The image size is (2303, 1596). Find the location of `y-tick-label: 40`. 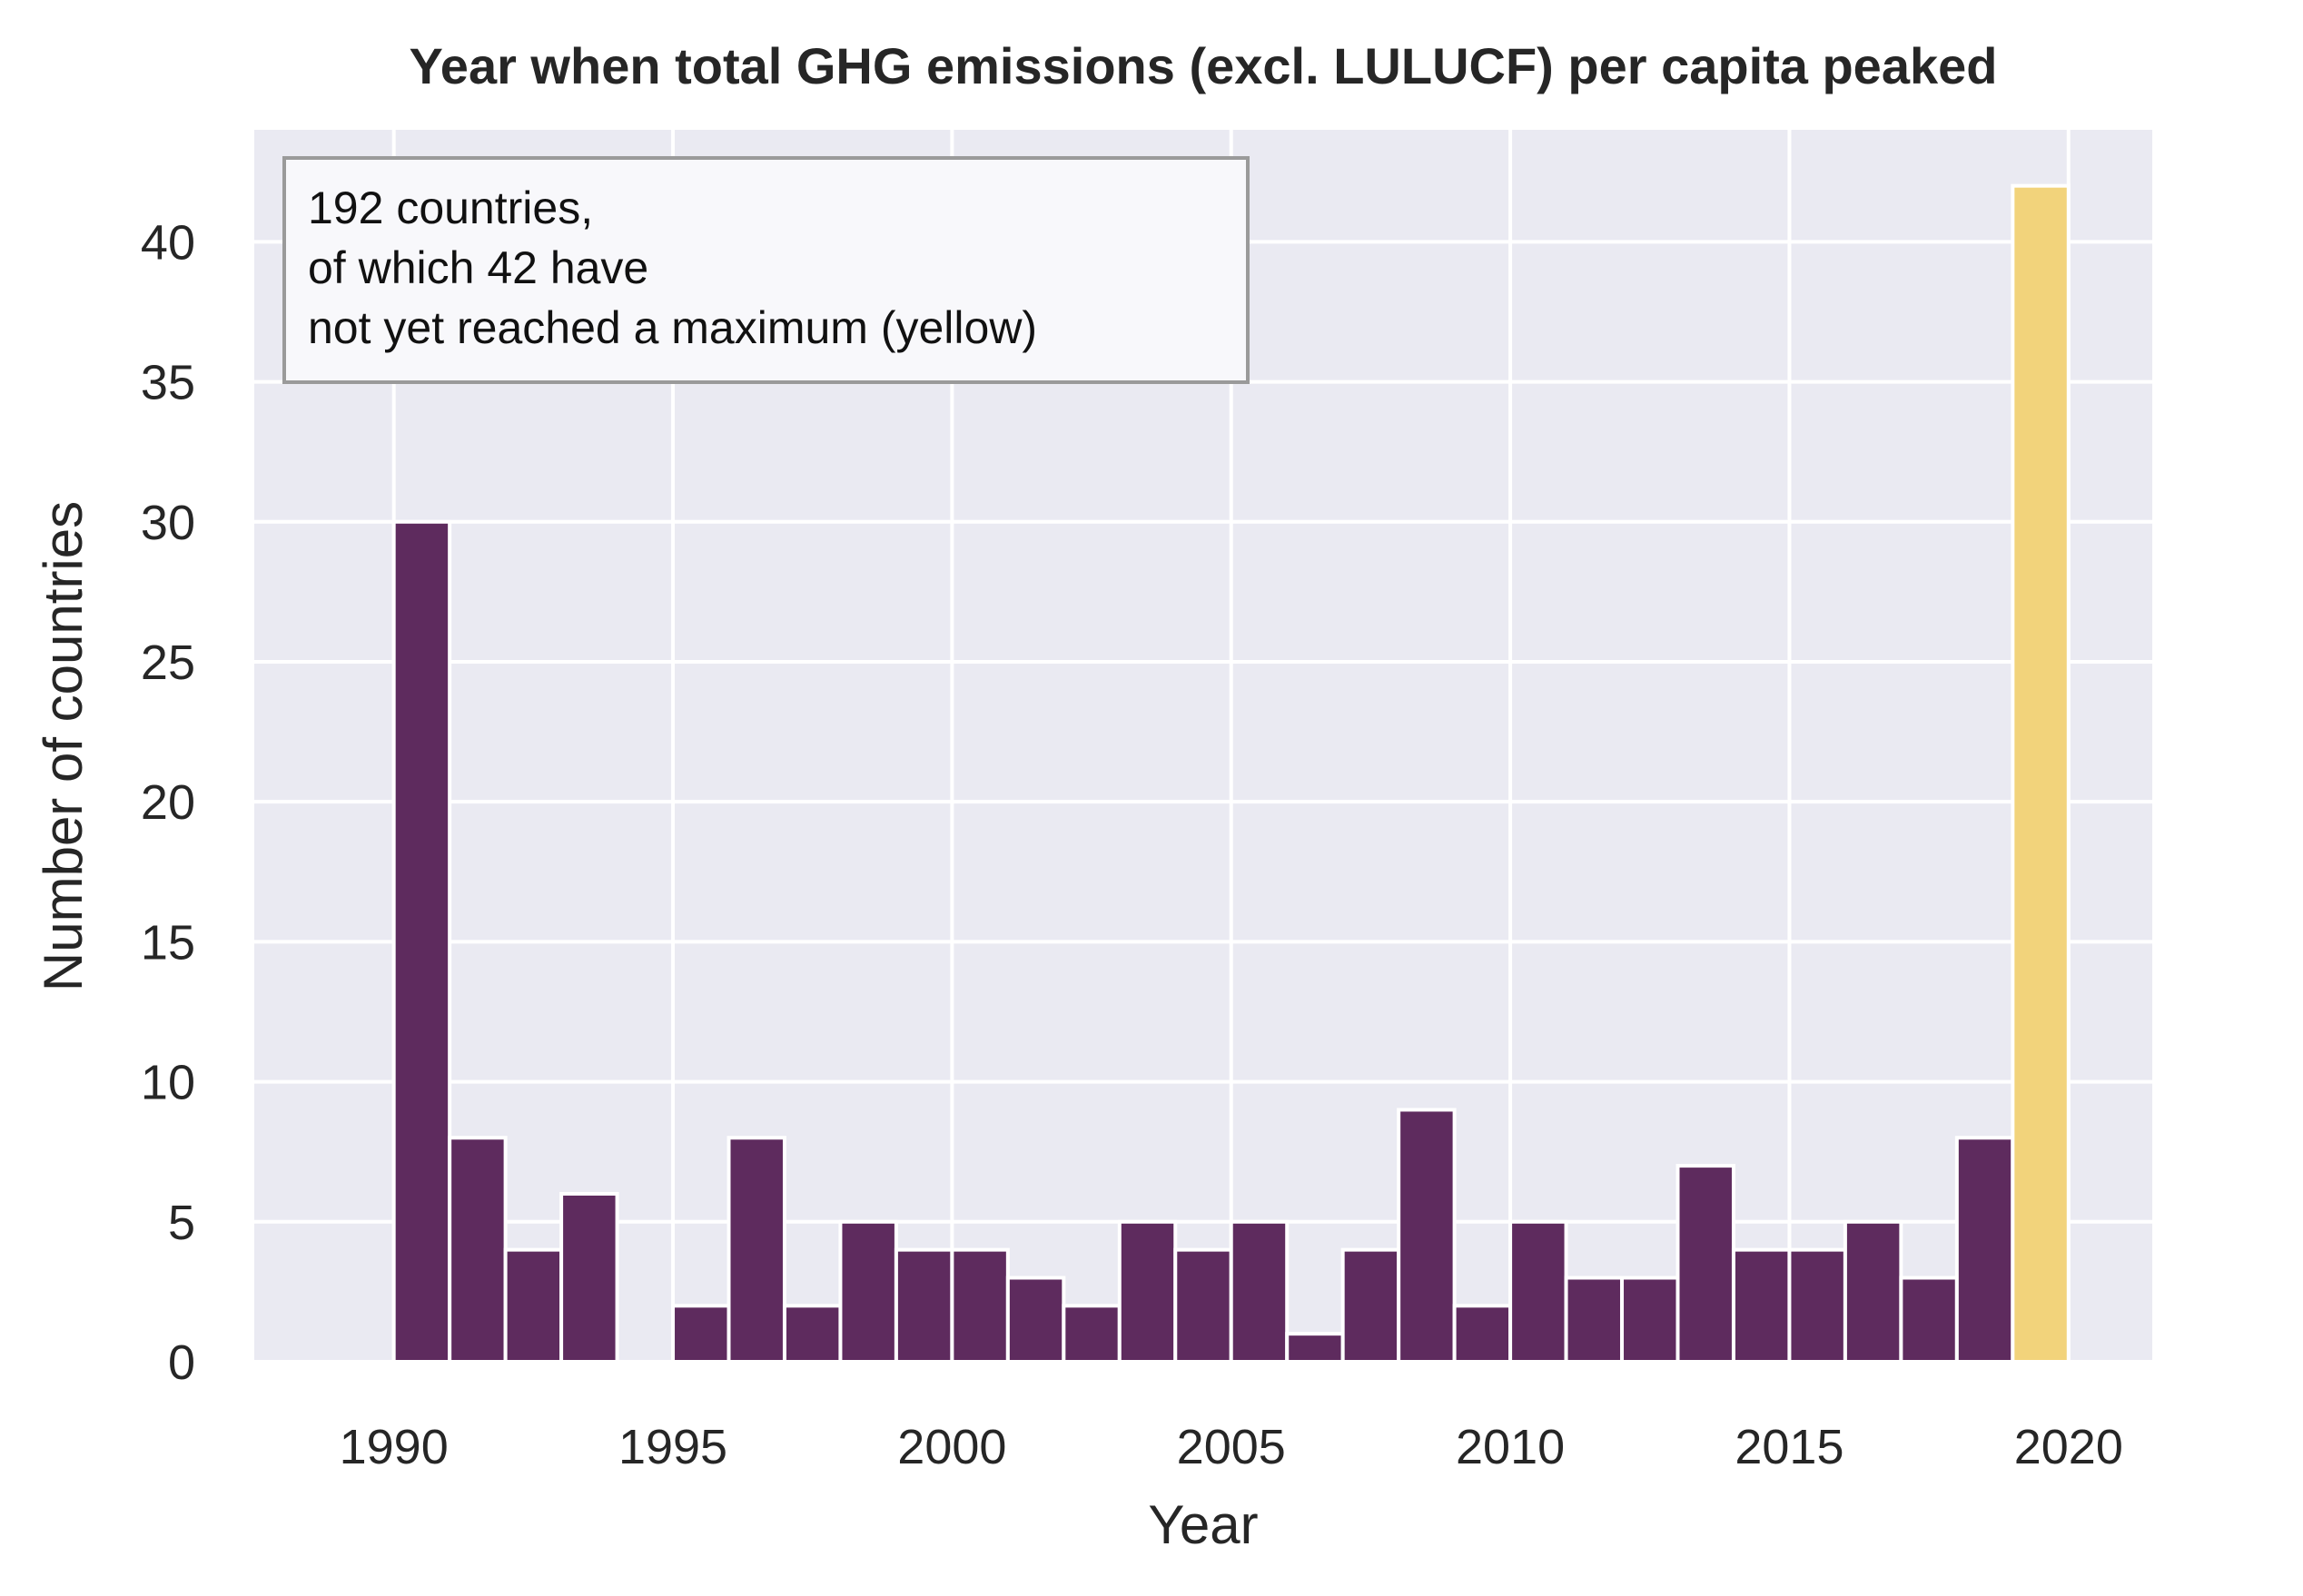

y-tick-label: 40 is located at coordinates (168, 242).